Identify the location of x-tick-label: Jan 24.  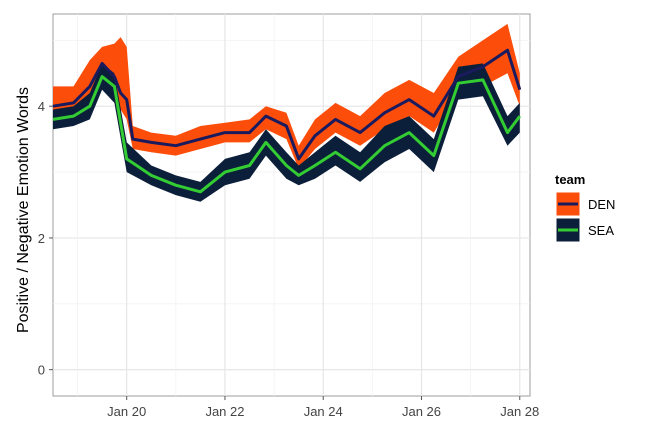
(323, 411).